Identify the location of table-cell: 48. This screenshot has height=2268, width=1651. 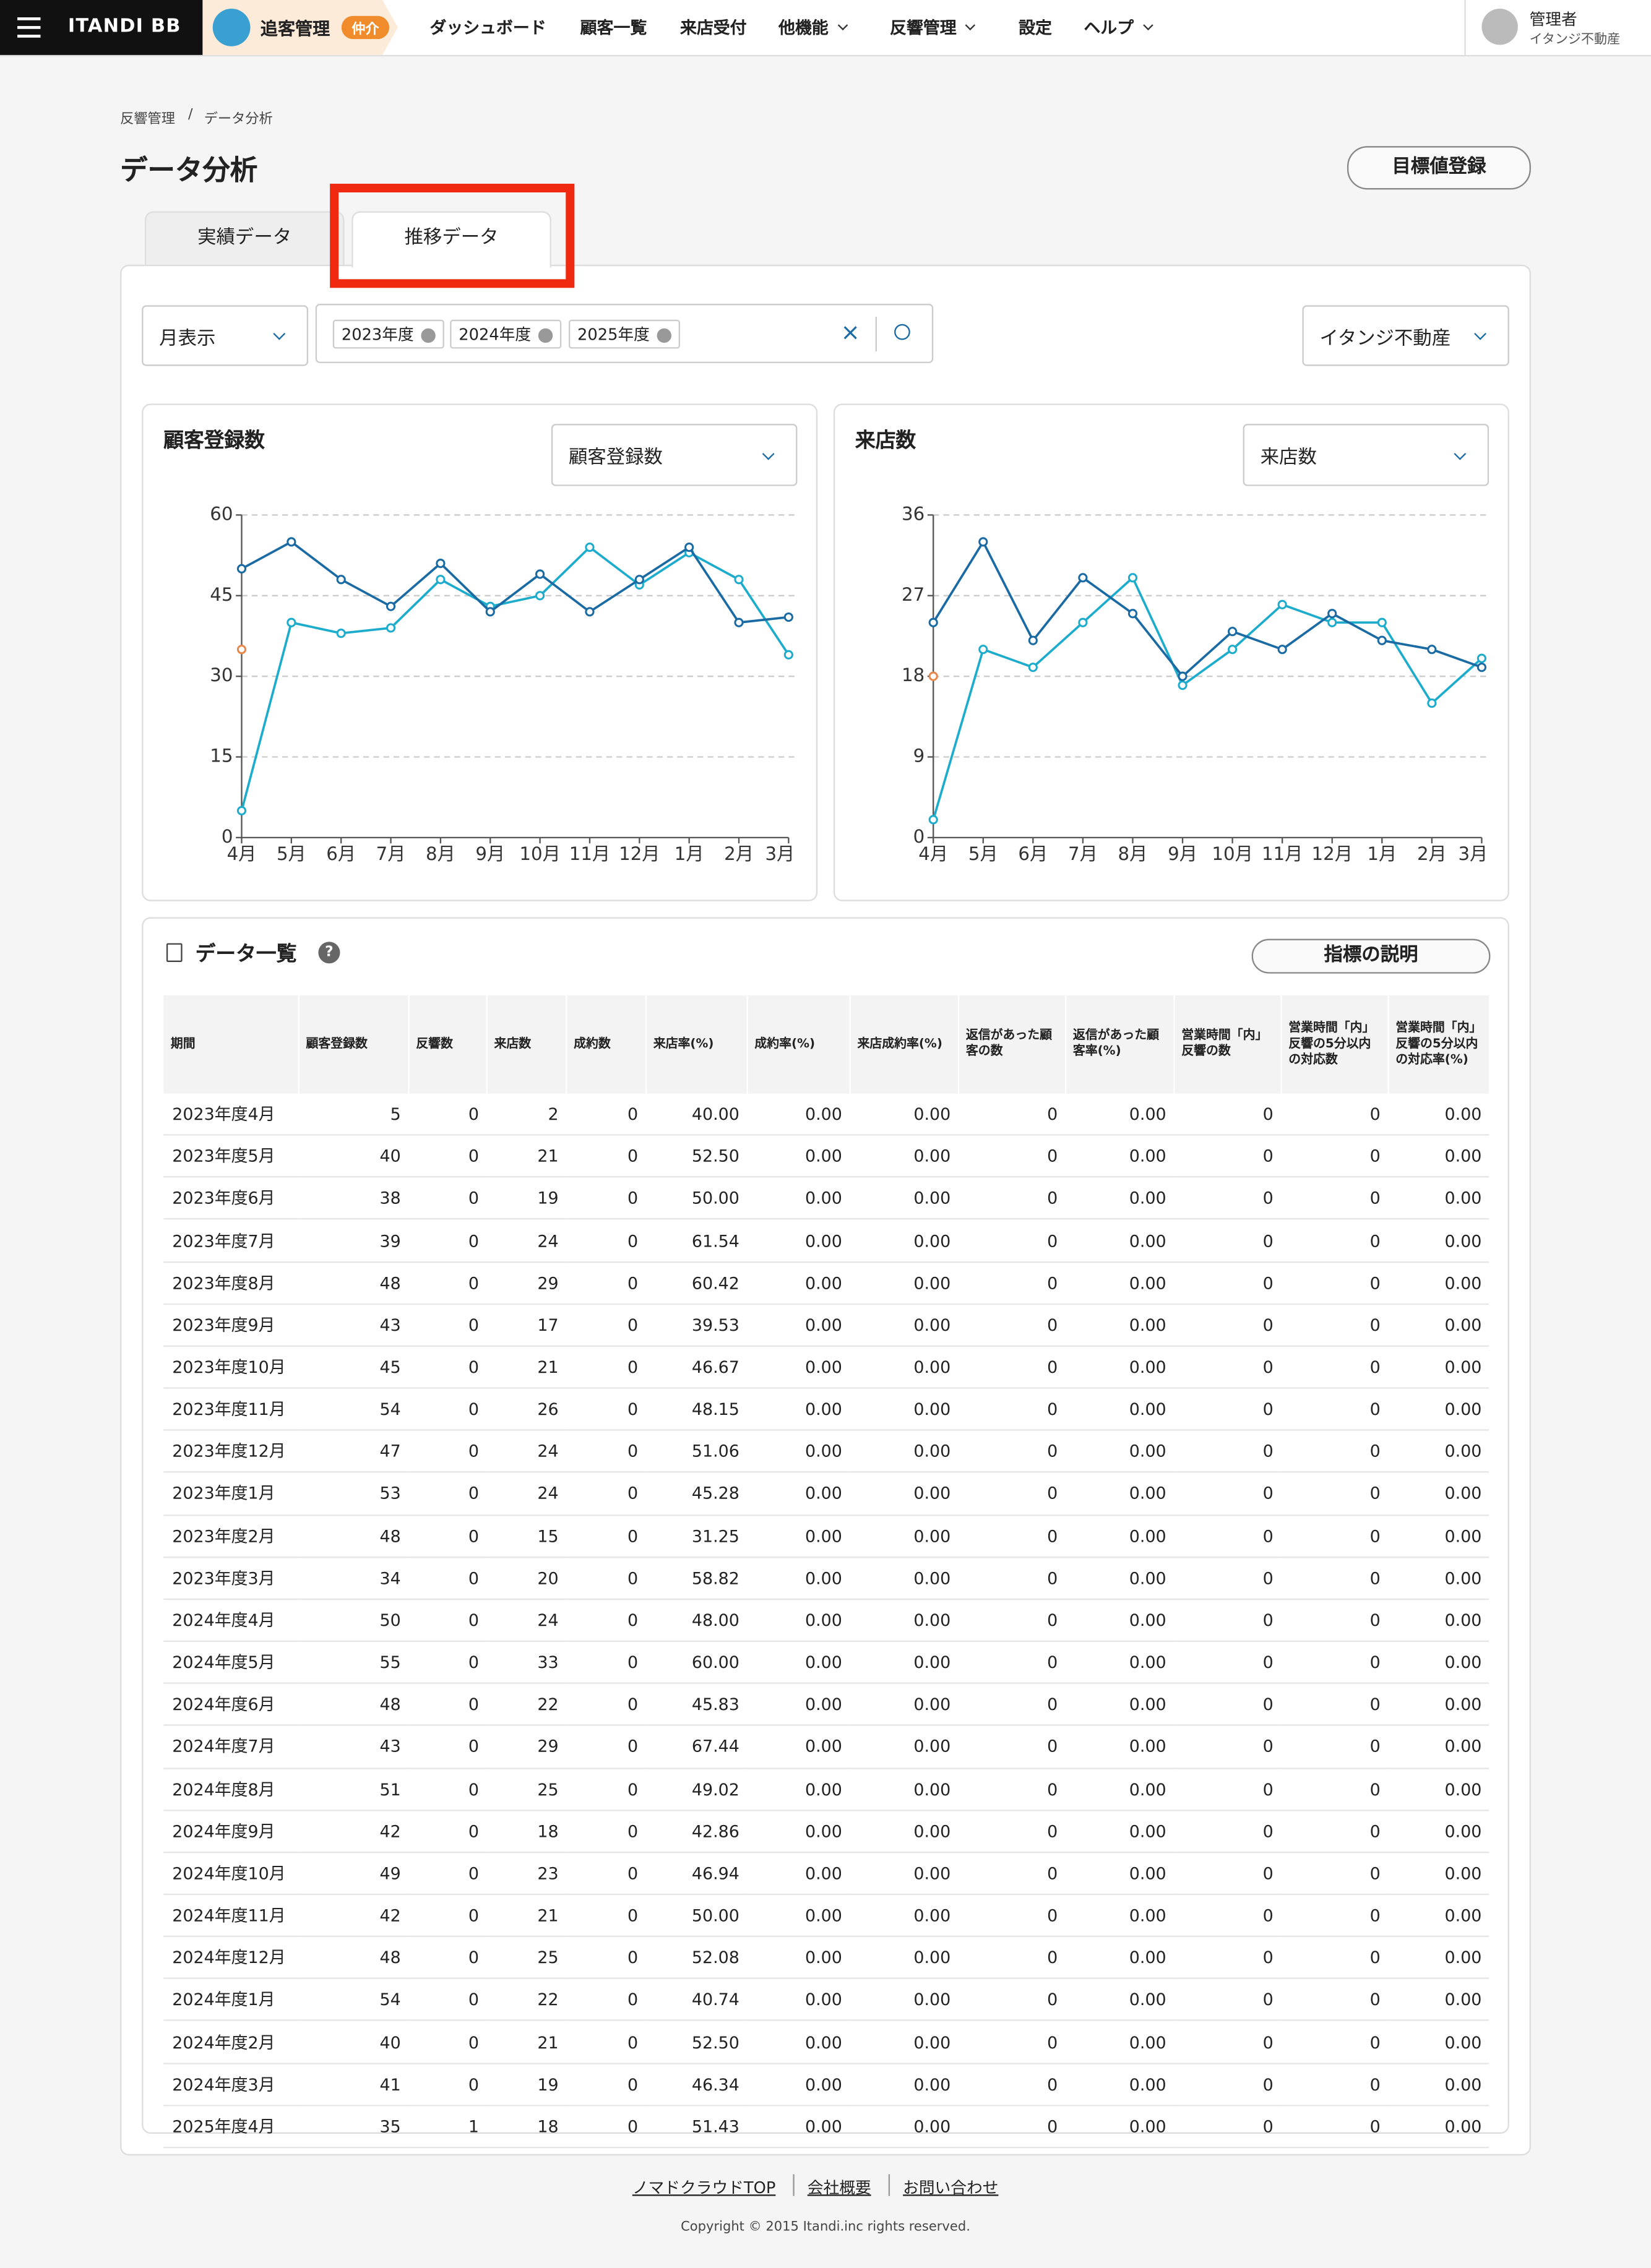
(353, 1705).